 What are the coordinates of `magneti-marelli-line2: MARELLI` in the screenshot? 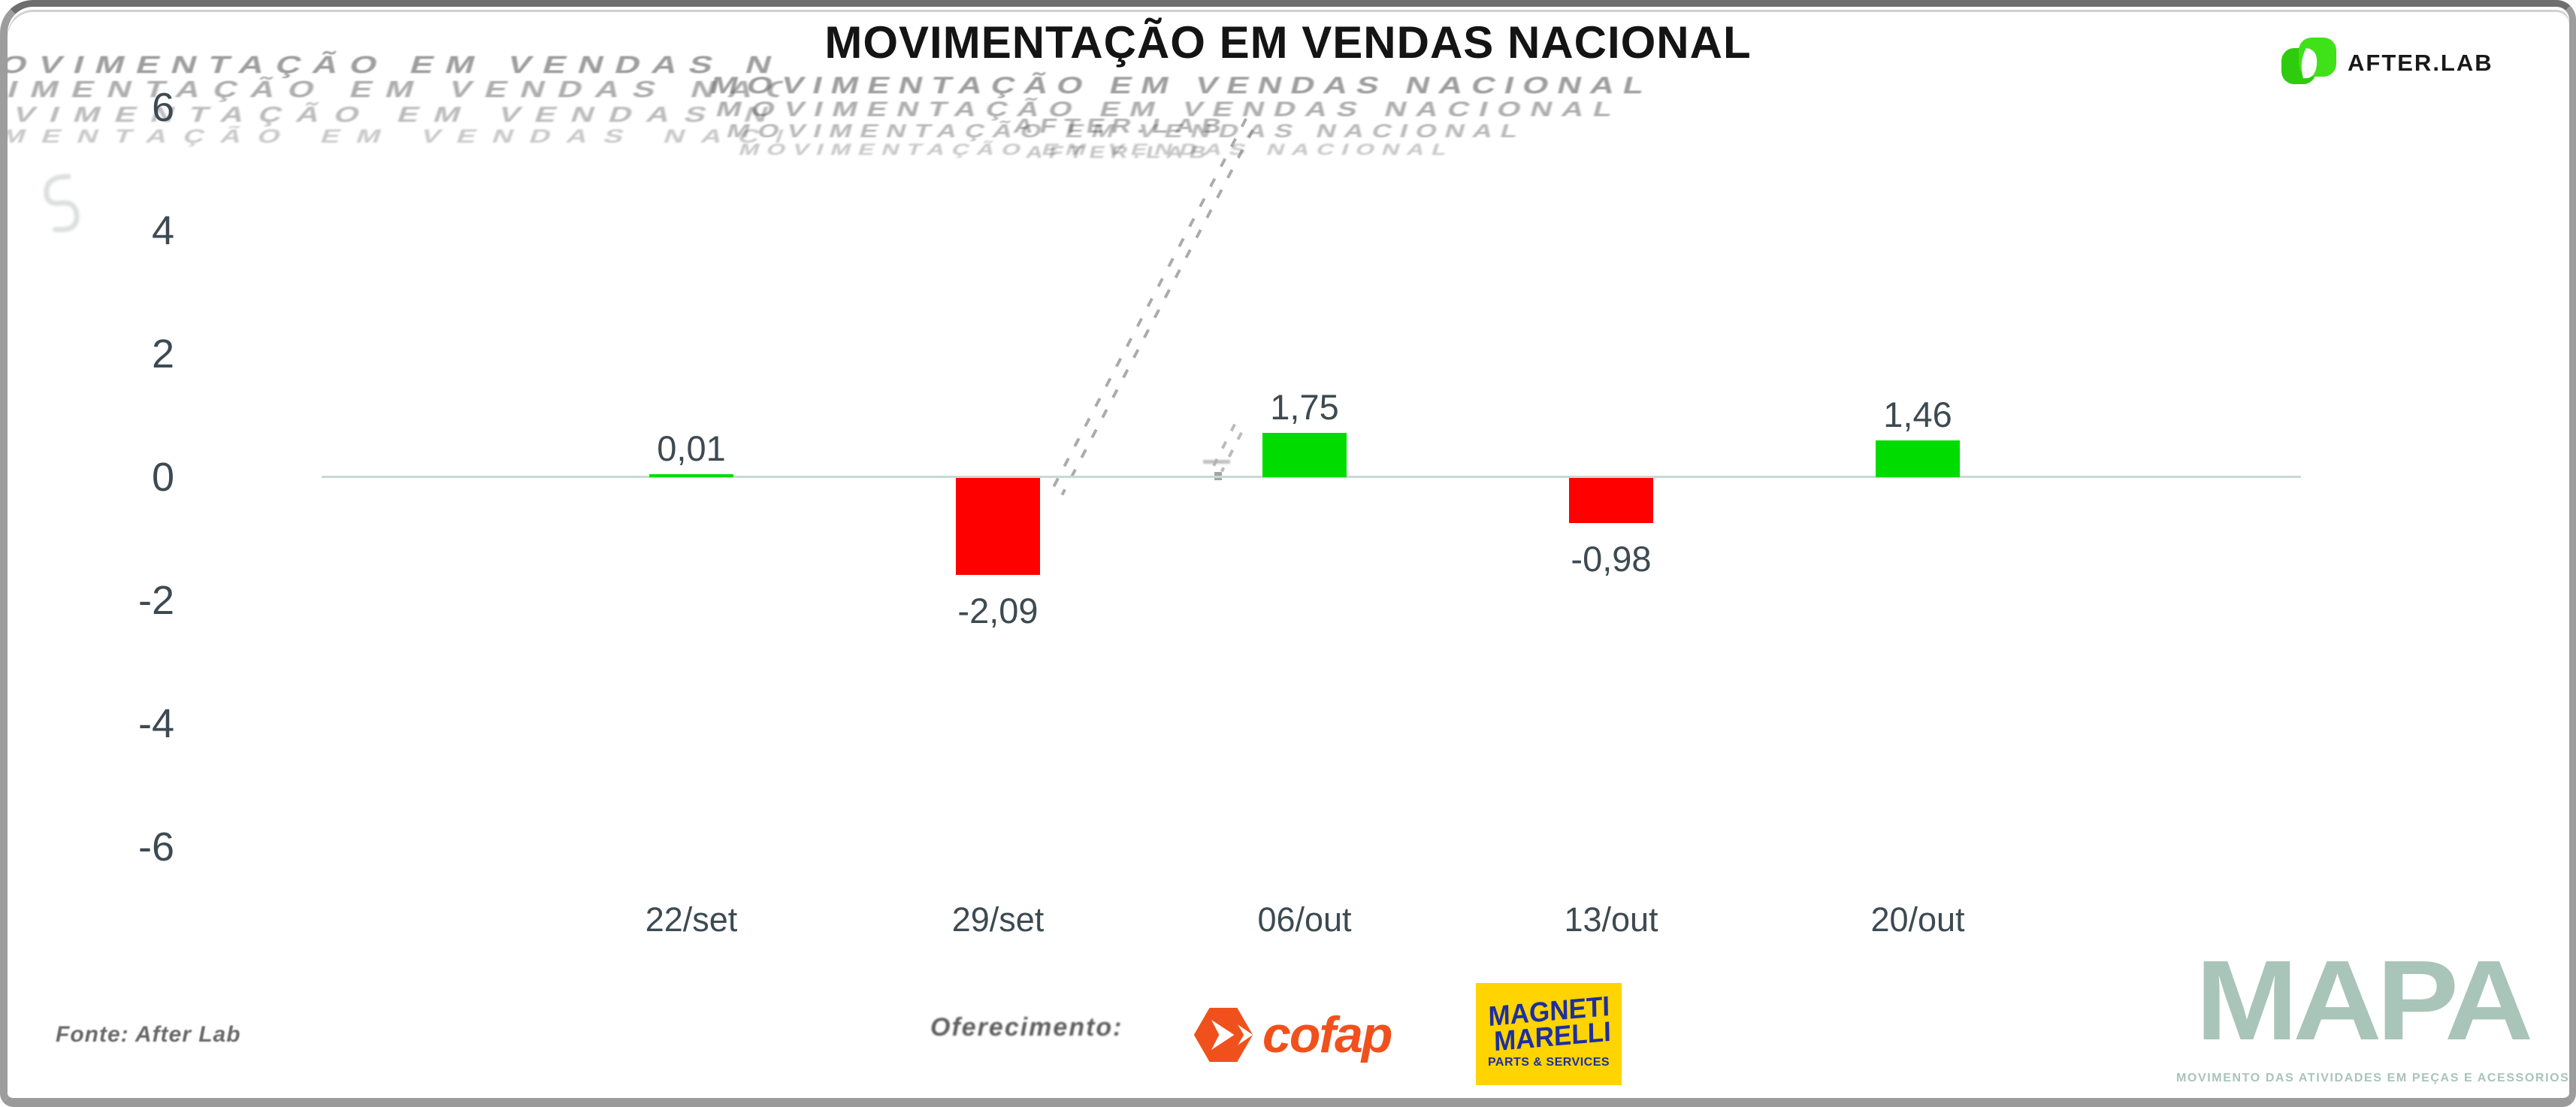 It's located at (1552, 1036).